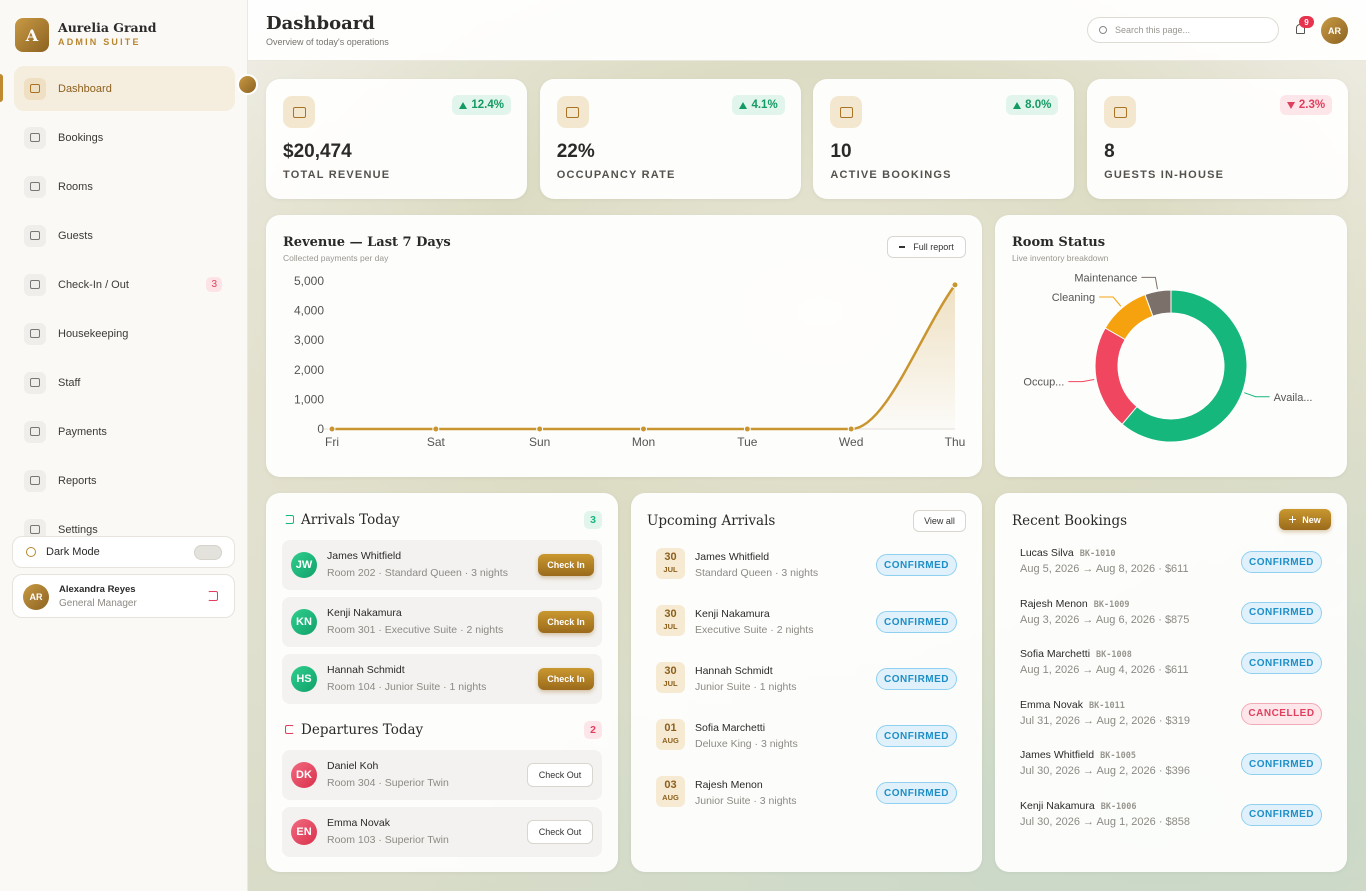 The height and width of the screenshot is (891, 1366). What do you see at coordinates (1293, 519) in the screenshot?
I see `plus-icon` at bounding box center [1293, 519].